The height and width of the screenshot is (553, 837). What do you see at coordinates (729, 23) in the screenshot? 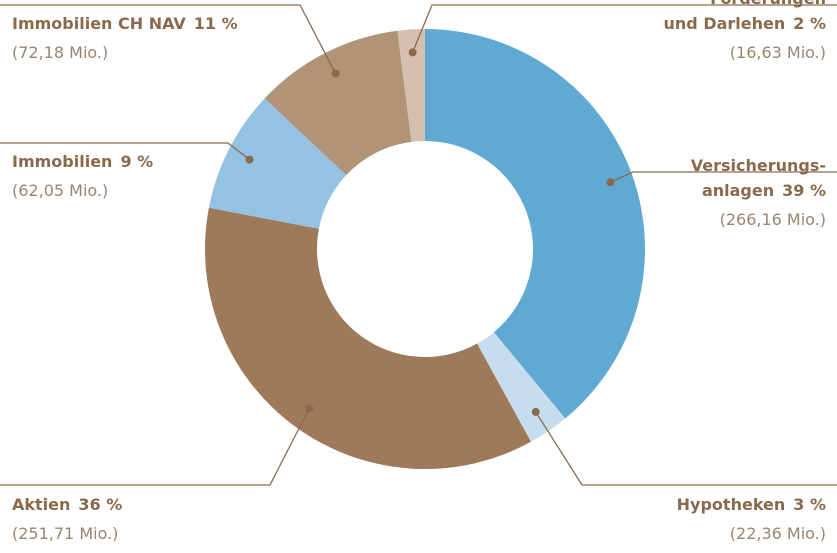
I see `label-line: und Darlehen` at bounding box center [729, 23].